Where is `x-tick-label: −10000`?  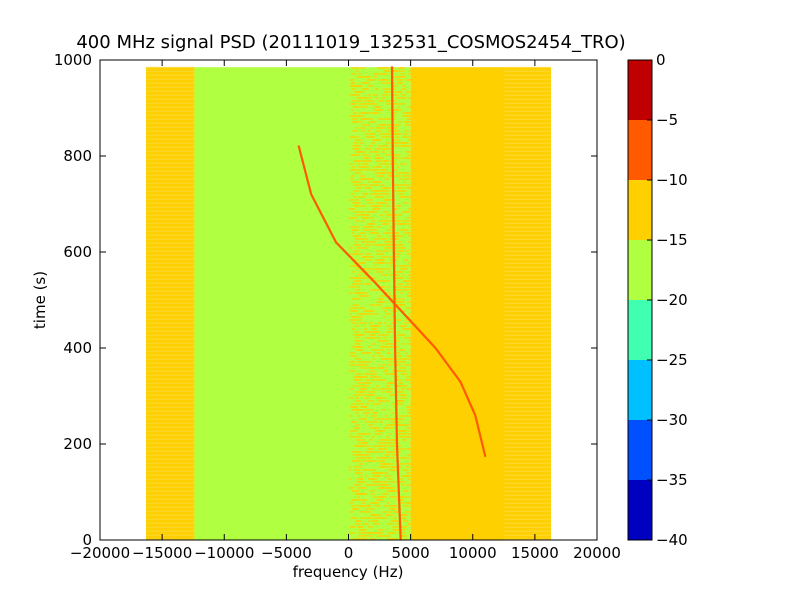 x-tick-label: −10000 is located at coordinates (224, 553).